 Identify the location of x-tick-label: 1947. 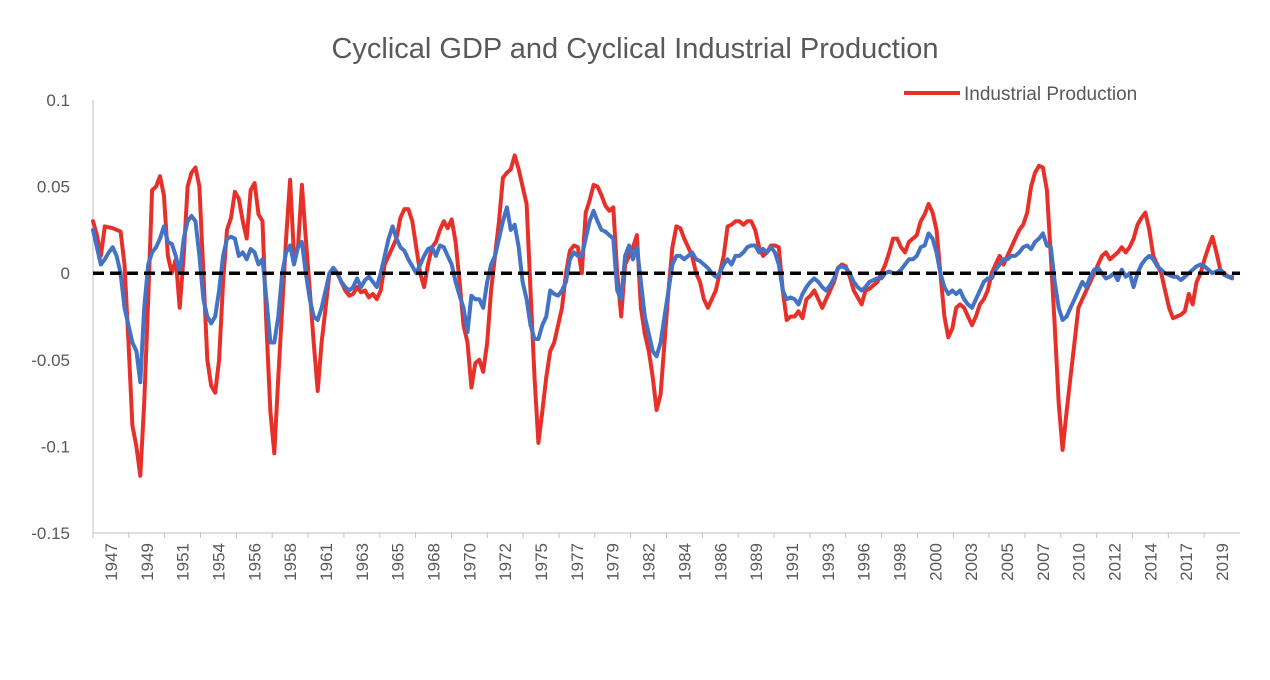
(111, 562).